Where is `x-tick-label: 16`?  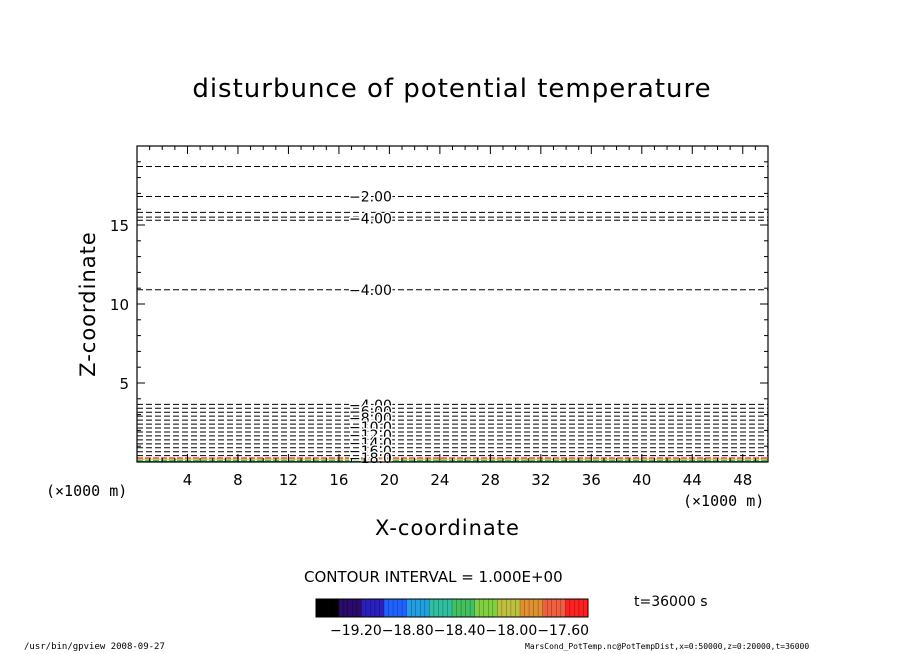
x-tick-label: 16 is located at coordinates (338, 480).